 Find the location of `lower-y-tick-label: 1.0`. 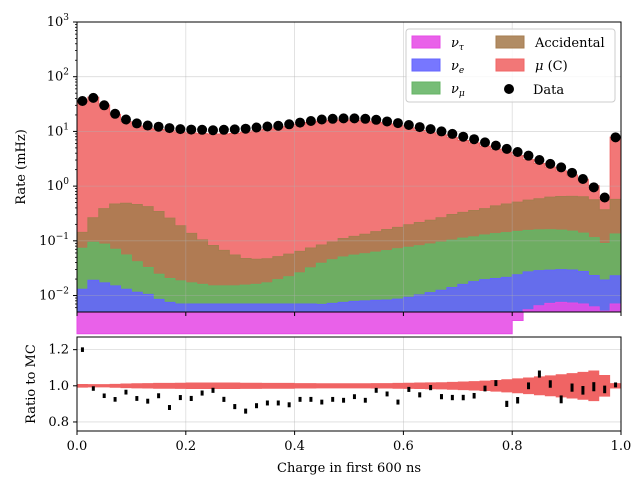

lower-y-tick-label: 1.0 is located at coordinates (58, 386).